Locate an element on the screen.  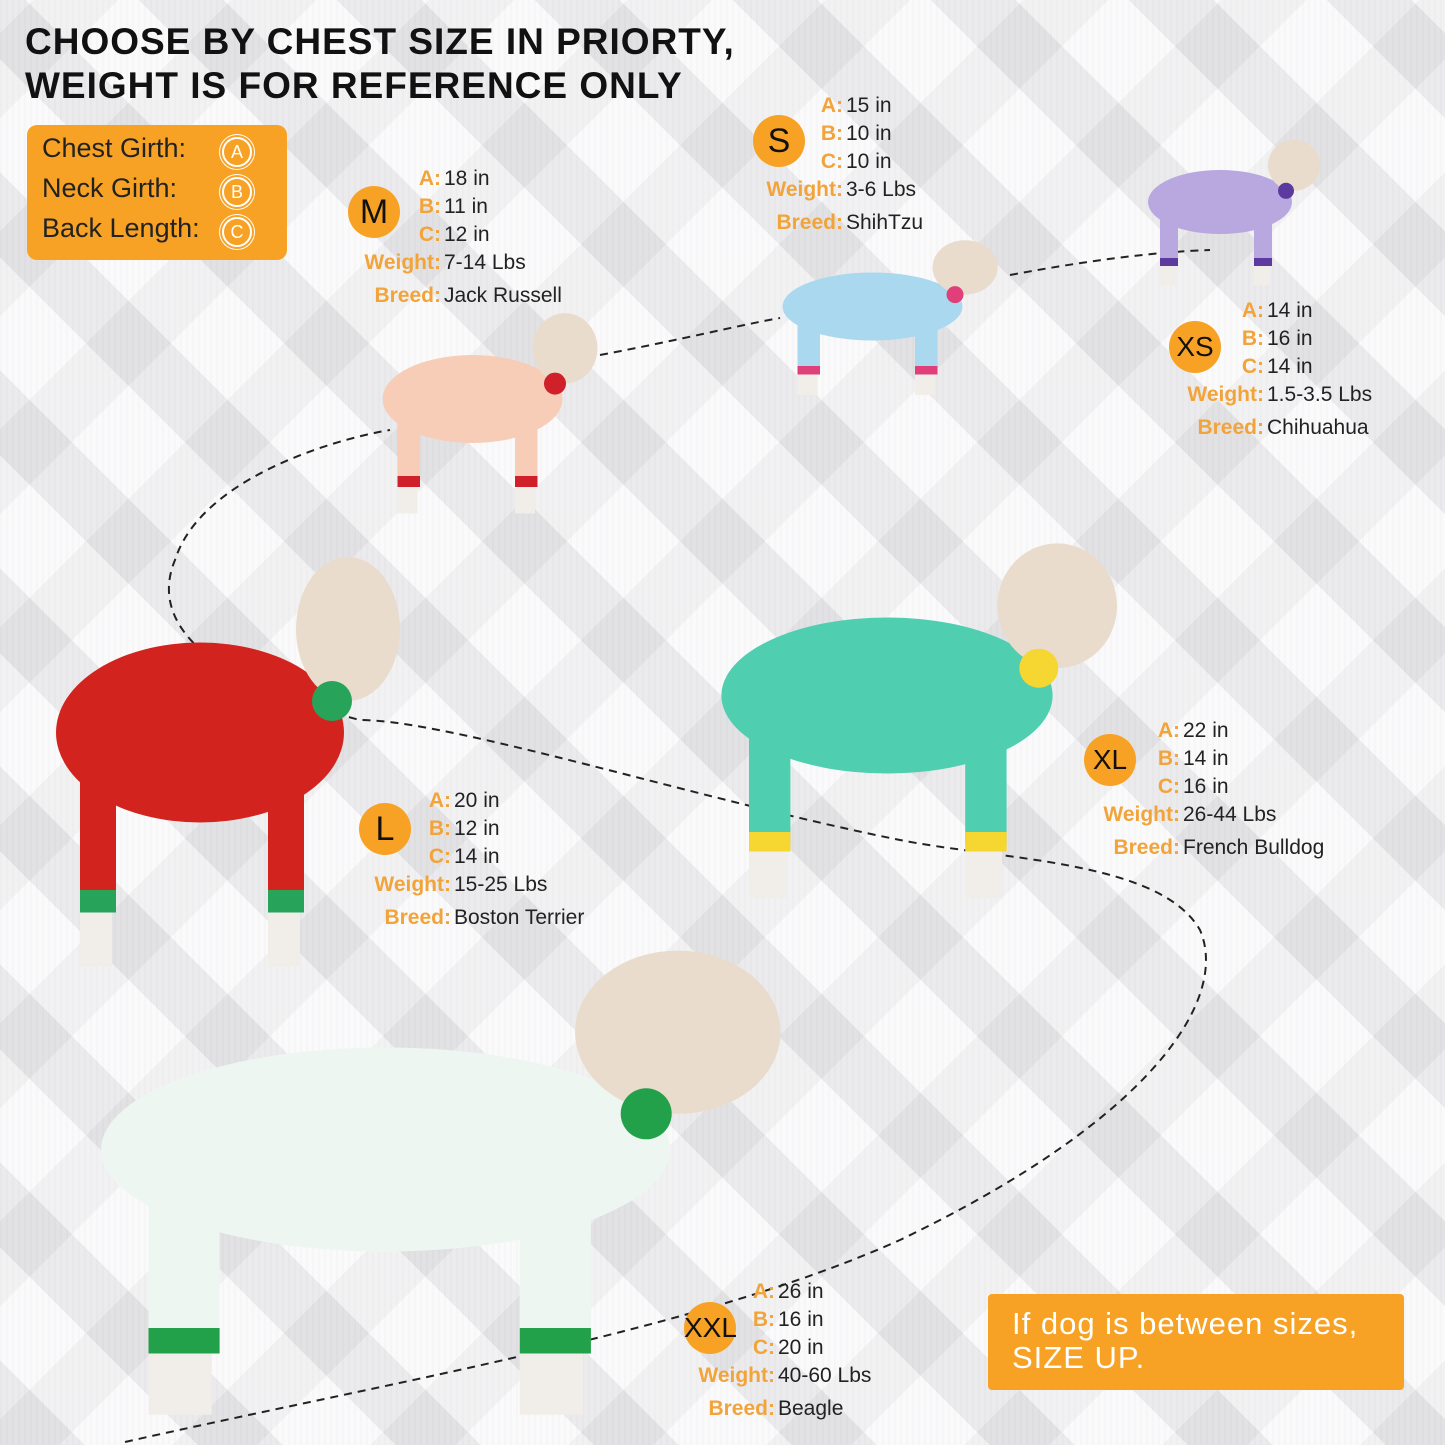
size-up-note: If dog is between sizes, SIZE UP. is located at coordinates (1196, 1342).